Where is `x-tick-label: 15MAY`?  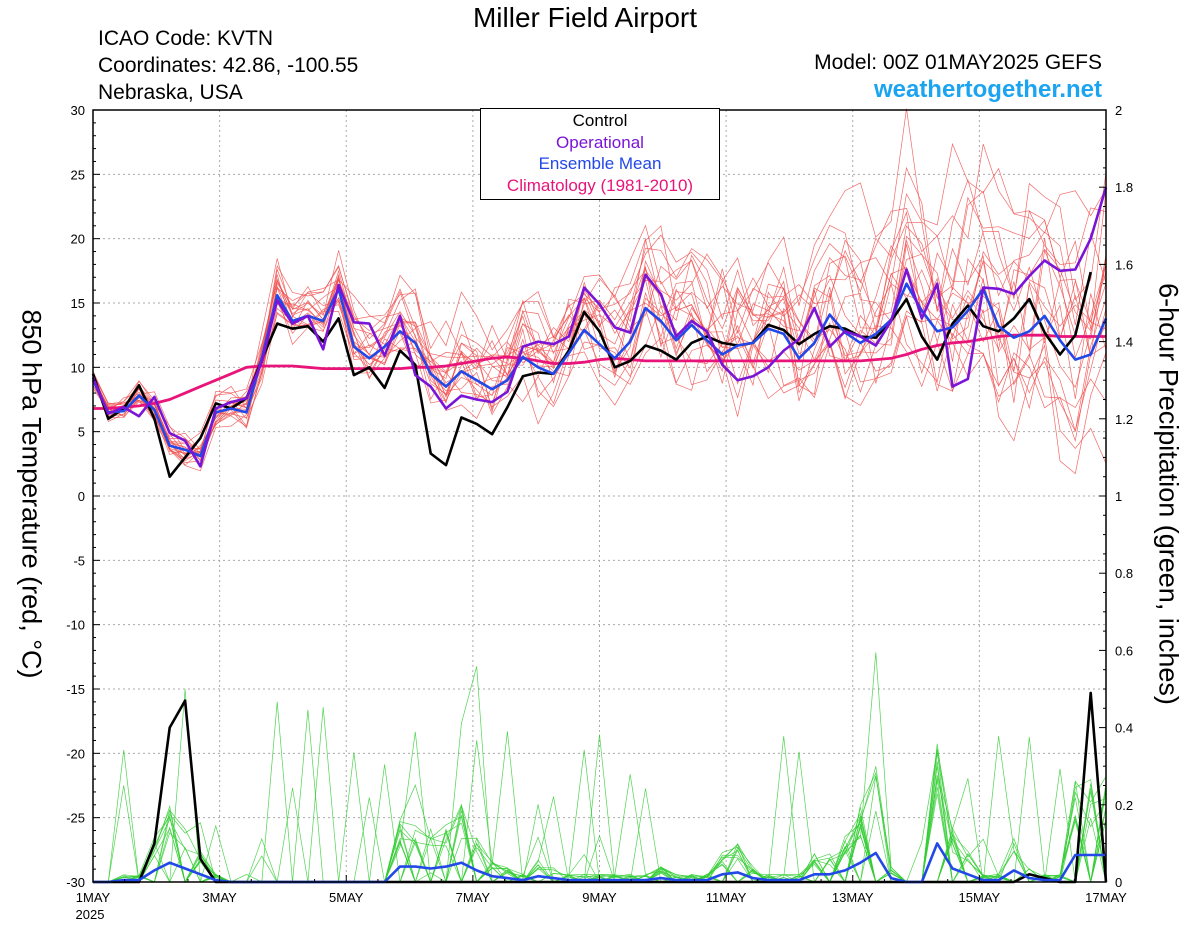 x-tick-label: 15MAY is located at coordinates (980, 897).